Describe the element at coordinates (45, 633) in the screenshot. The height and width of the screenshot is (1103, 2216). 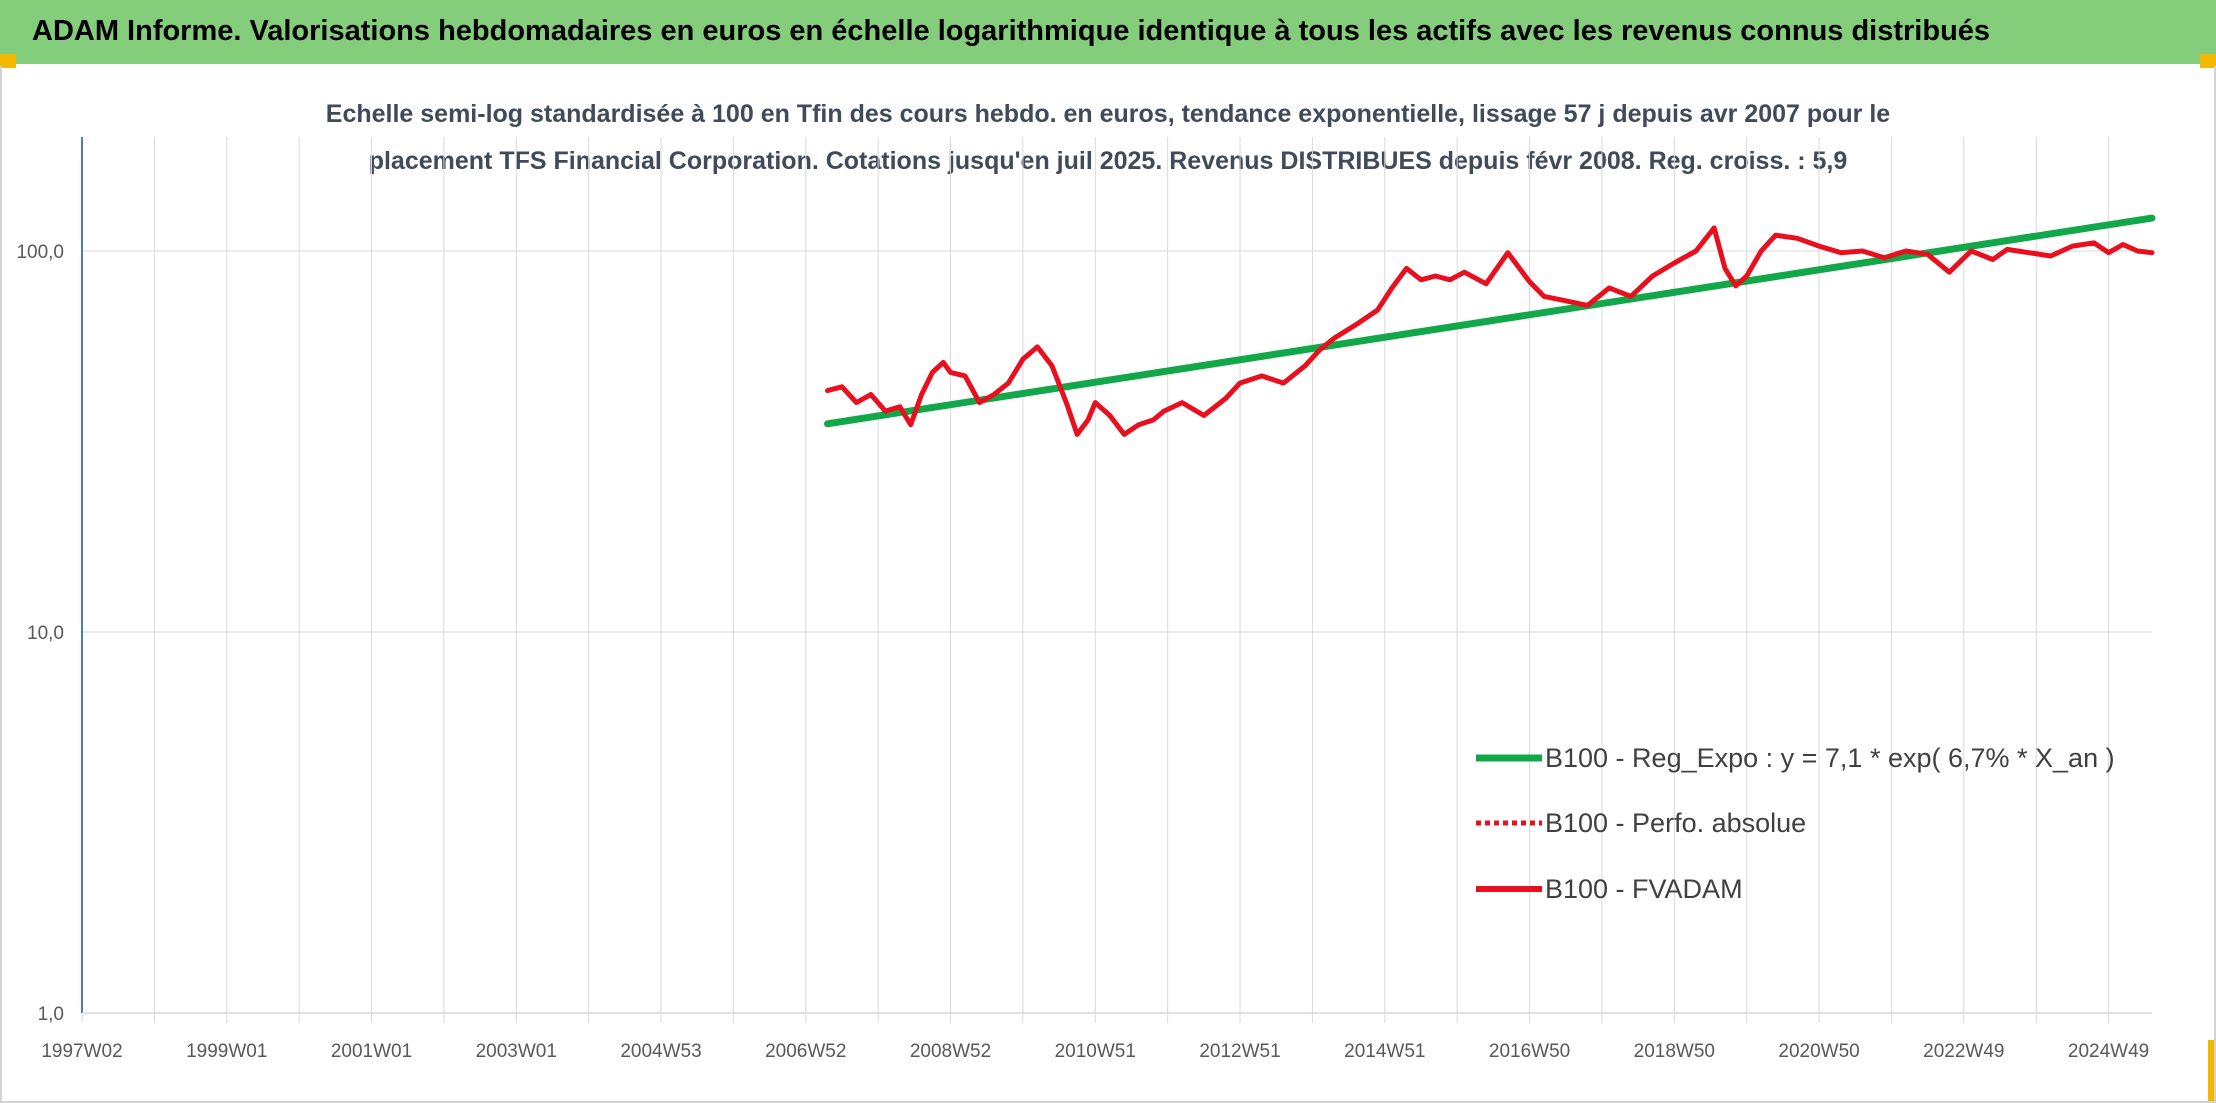
I see `y-tick-label: 10,0` at that location.